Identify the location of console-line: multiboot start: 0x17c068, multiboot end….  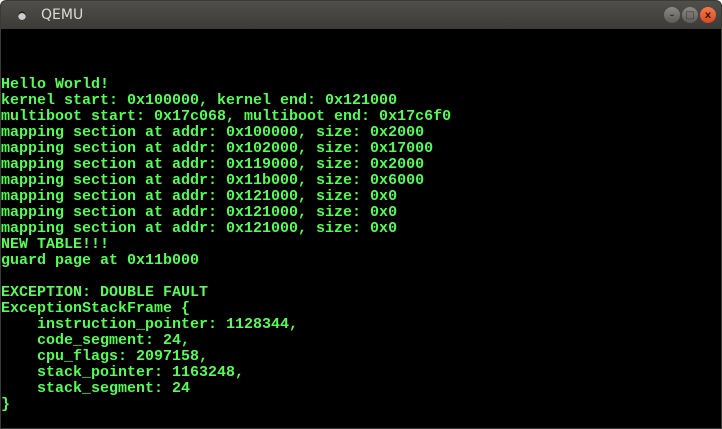
(226, 116).